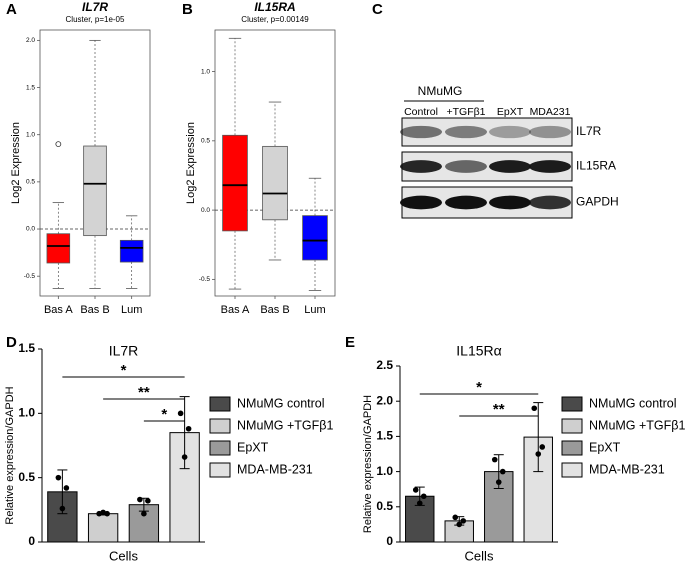 The height and width of the screenshot is (565, 685). I want to click on blot-lane-label: +TGFβ1, so click(465, 112).